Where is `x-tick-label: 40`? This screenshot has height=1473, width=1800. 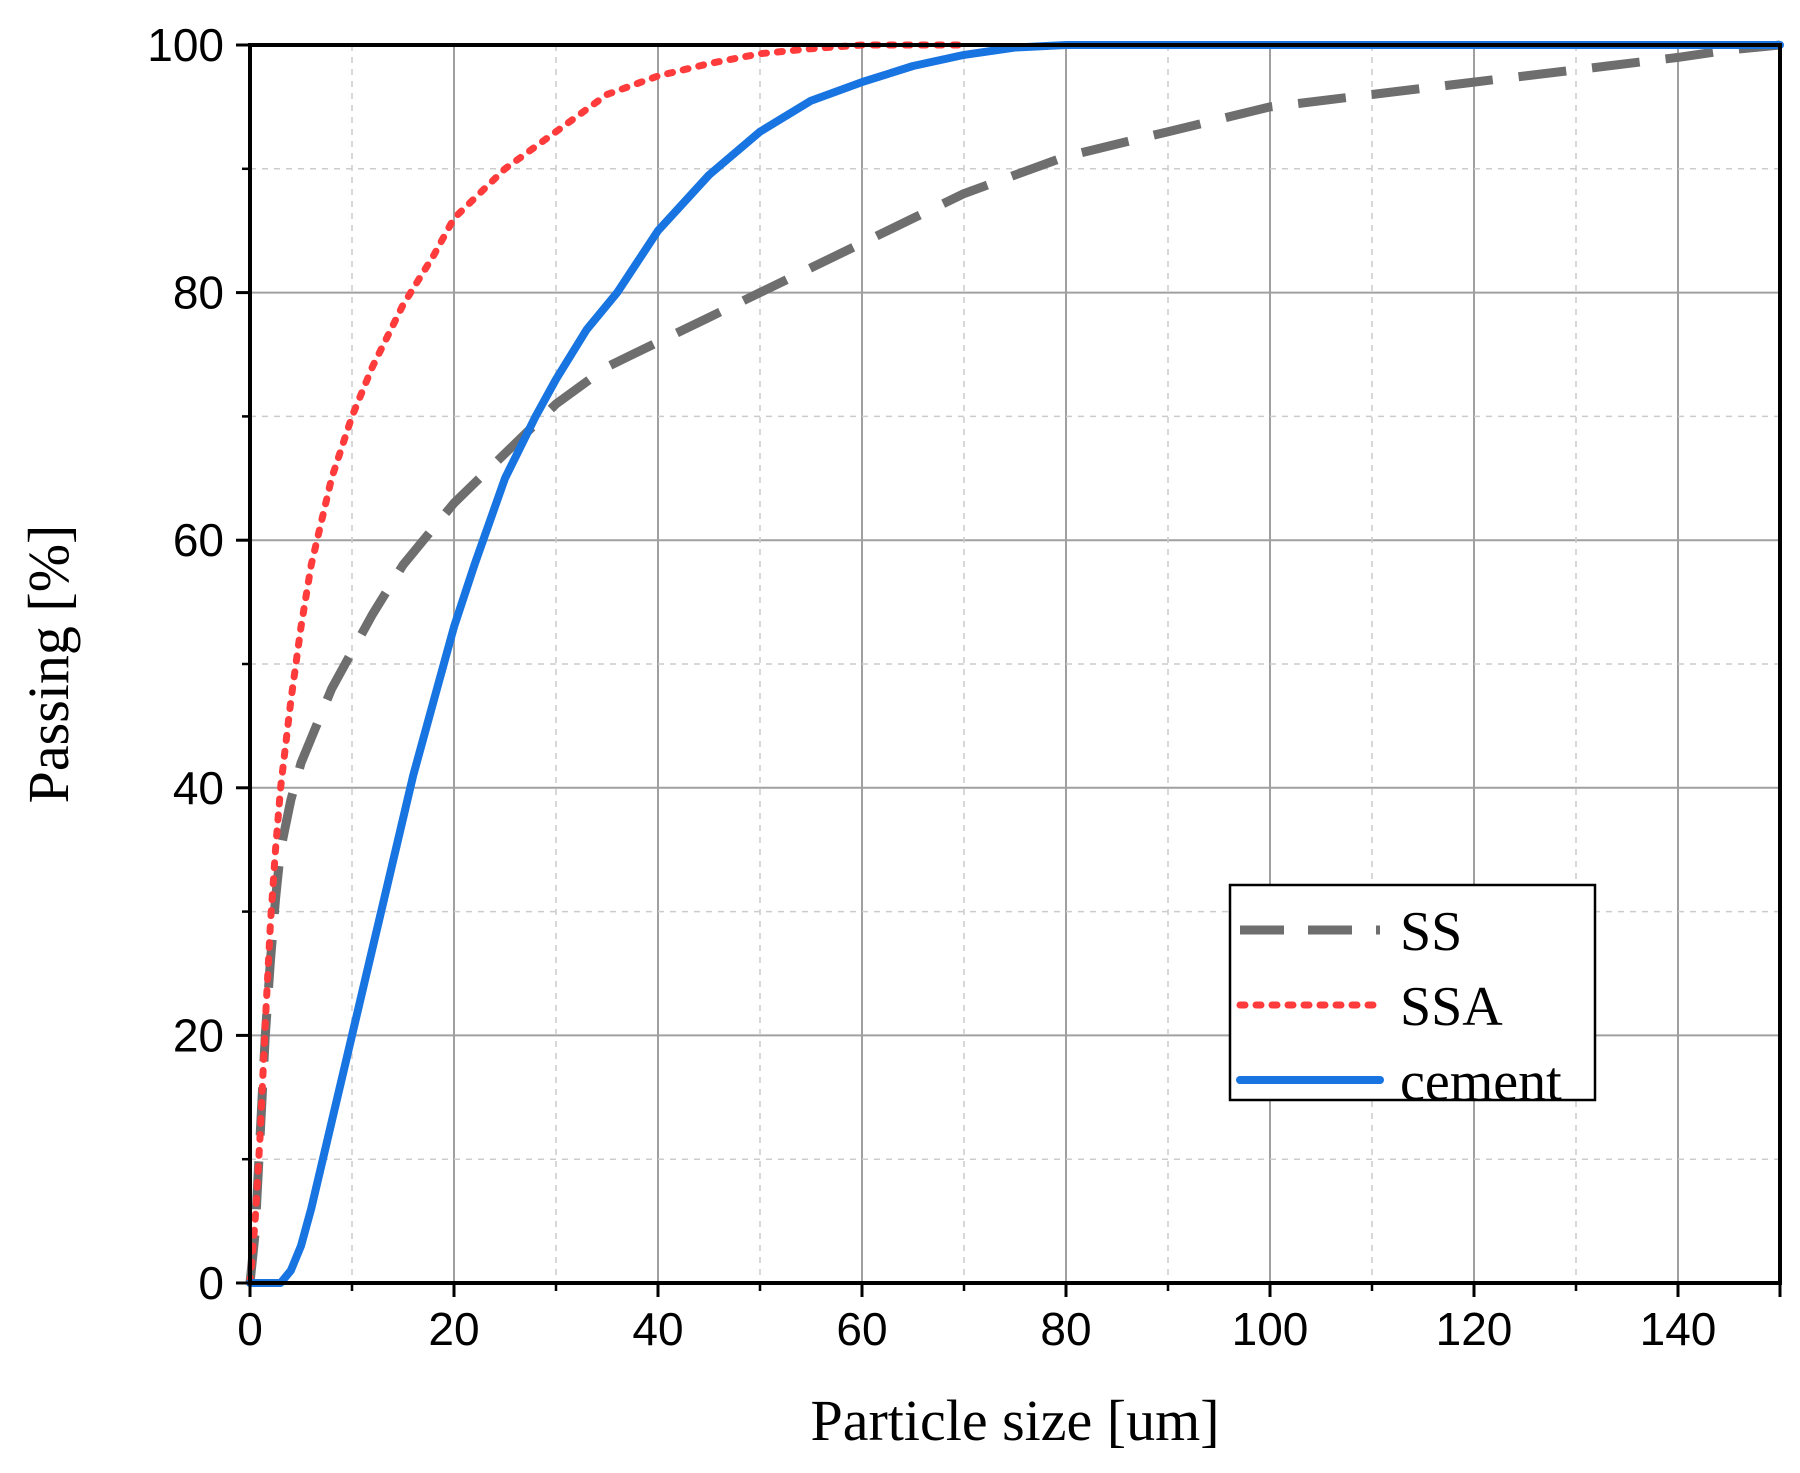
x-tick-label: 40 is located at coordinates (657, 1329).